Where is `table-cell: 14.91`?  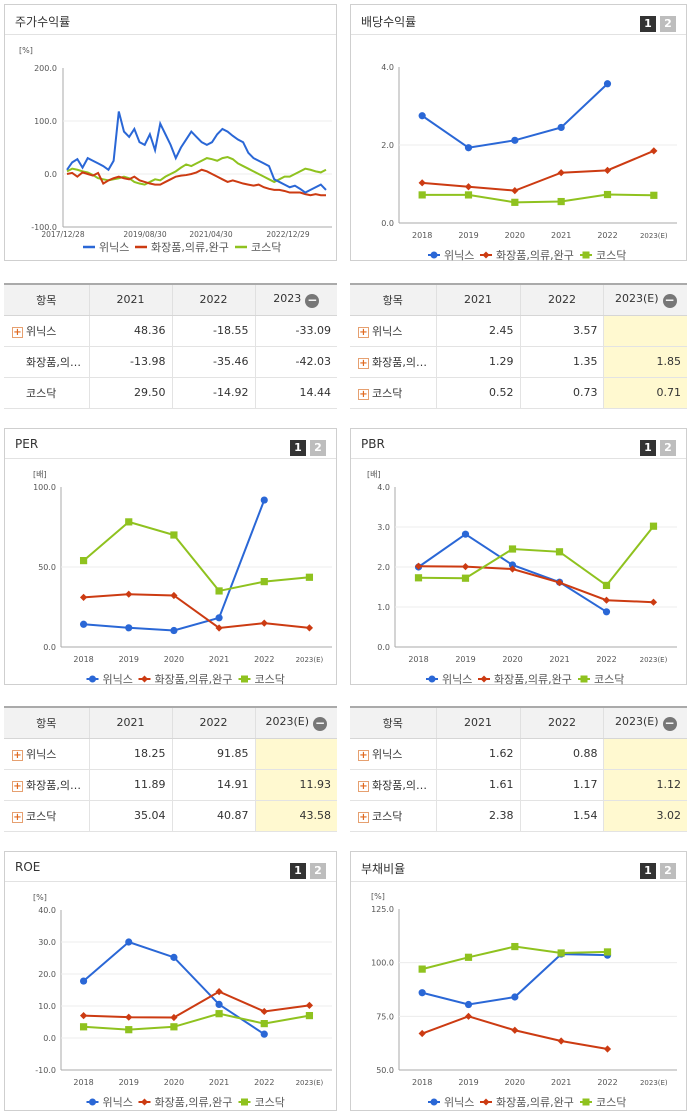 table-cell: 14.91 is located at coordinates (213, 785).